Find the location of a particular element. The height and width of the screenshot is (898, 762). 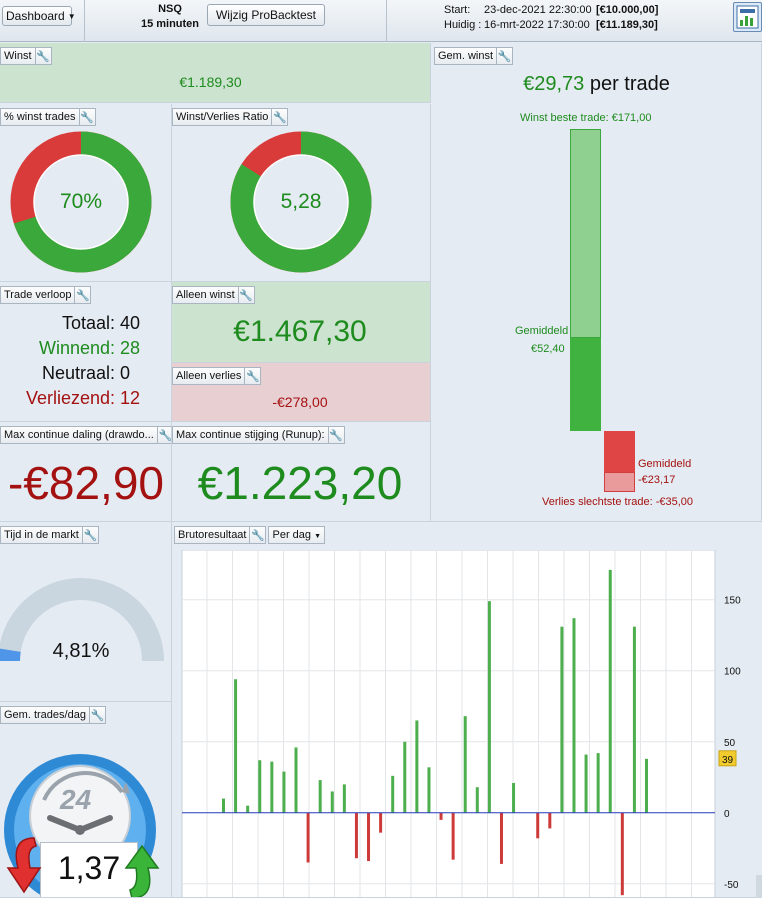

brutoresultaat-title: Brutoresultaat is located at coordinates (212, 535).